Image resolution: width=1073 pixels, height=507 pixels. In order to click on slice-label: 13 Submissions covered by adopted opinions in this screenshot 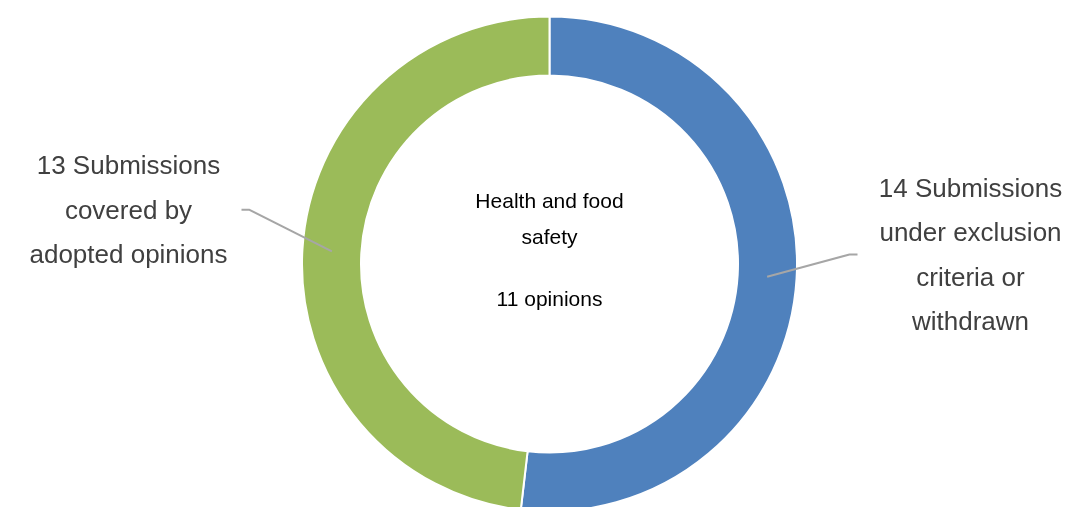, I will do `click(128, 210)`.